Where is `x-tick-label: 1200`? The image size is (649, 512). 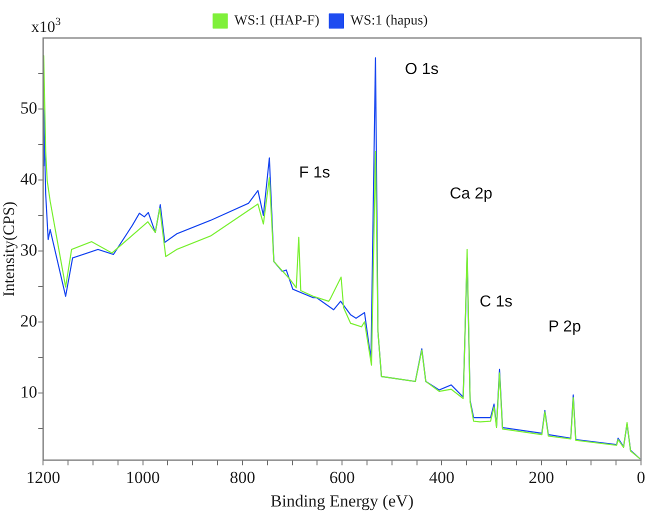
x-tick-label: 1200 is located at coordinates (43, 477).